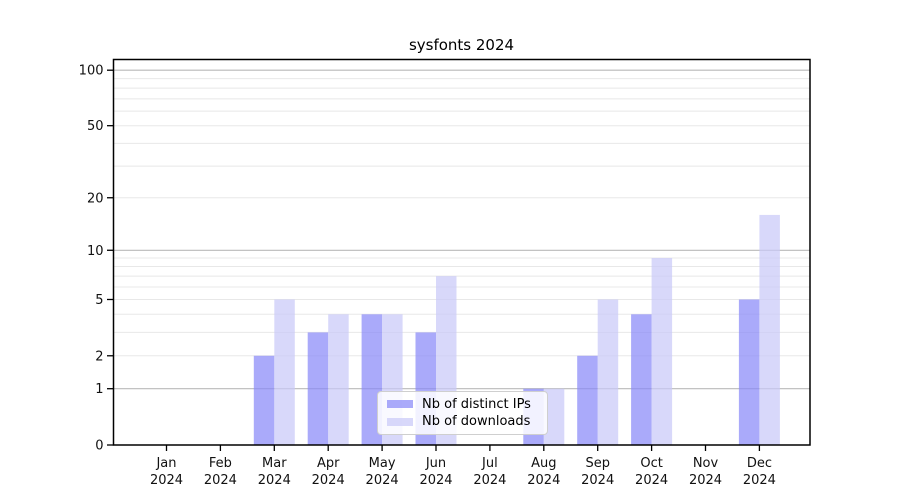 The height and width of the screenshot is (500, 900). What do you see at coordinates (769, 329) in the screenshot?
I see `bar-nb-of-downloads-dec` at bounding box center [769, 329].